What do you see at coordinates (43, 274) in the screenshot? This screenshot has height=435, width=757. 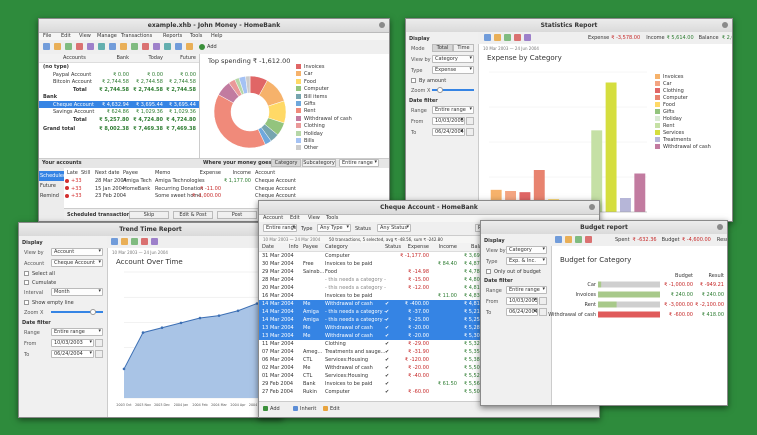 I see `checkbox-label: Select all` at bounding box center [43, 274].